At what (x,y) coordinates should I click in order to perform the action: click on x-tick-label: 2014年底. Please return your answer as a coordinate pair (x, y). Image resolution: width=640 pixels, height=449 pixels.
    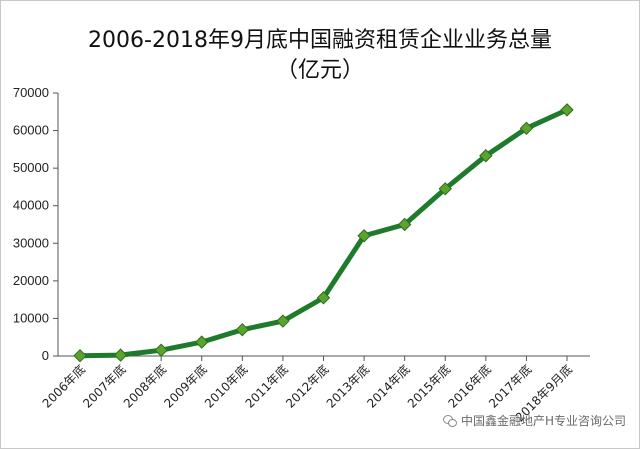
    Looking at the image, I should click on (388, 386).